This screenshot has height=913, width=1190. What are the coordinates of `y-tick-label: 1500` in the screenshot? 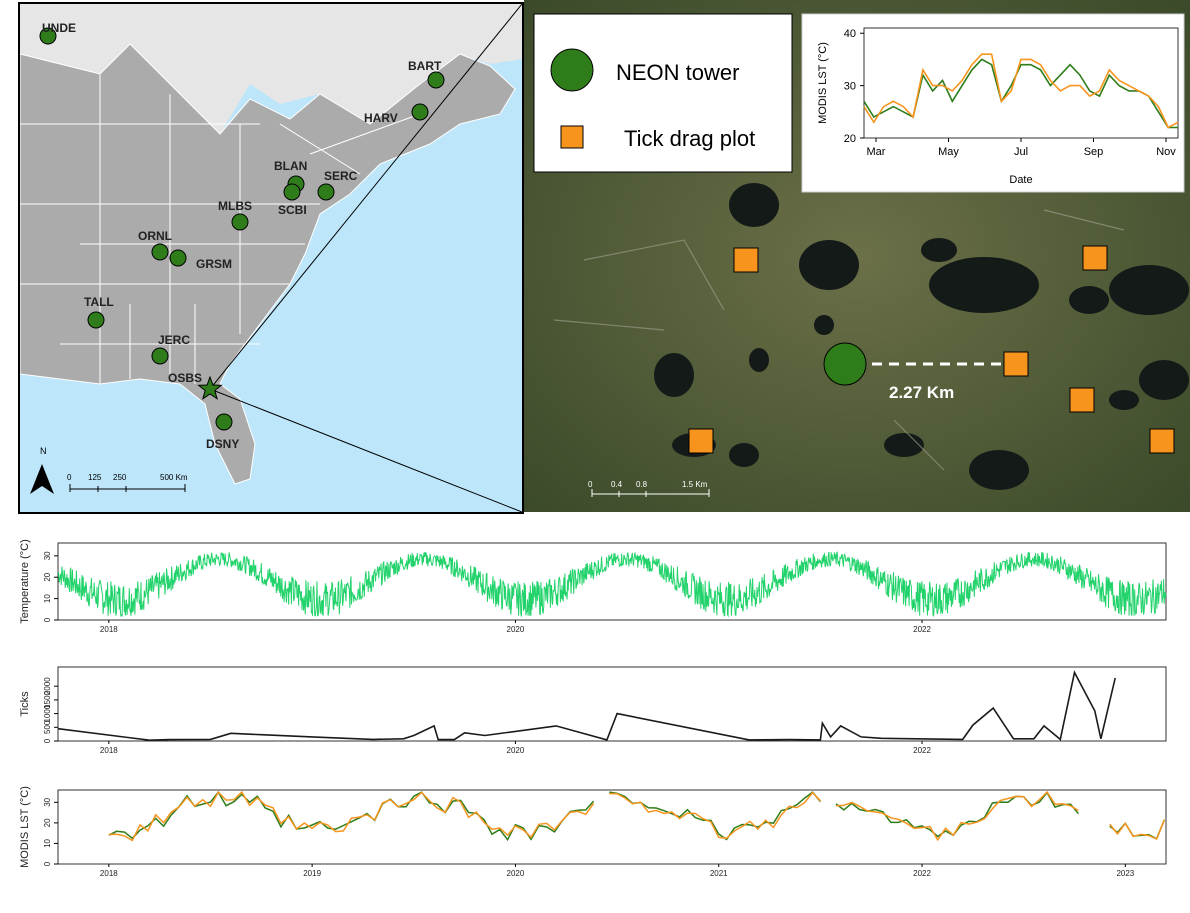 It's located at (47, 699).